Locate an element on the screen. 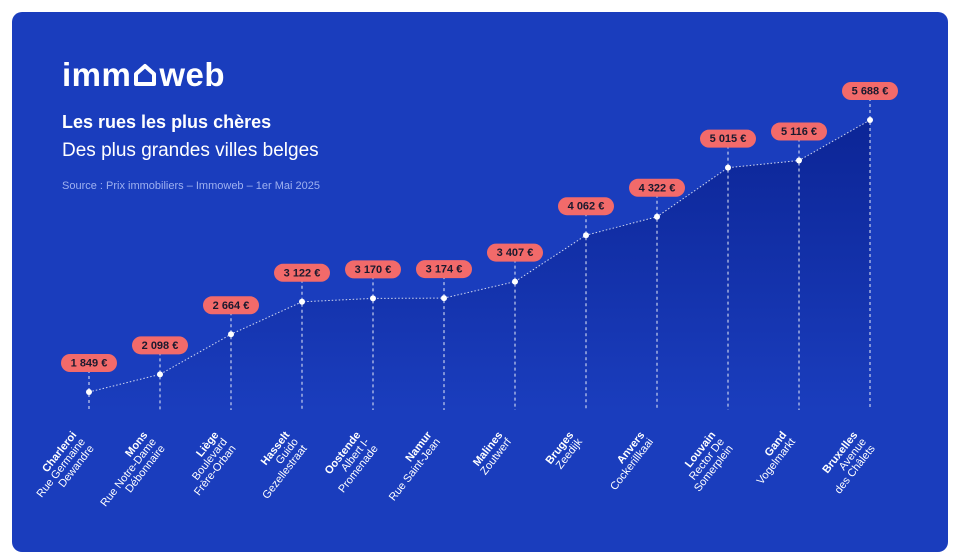  data-label: 4 322 € is located at coordinates (657, 188).